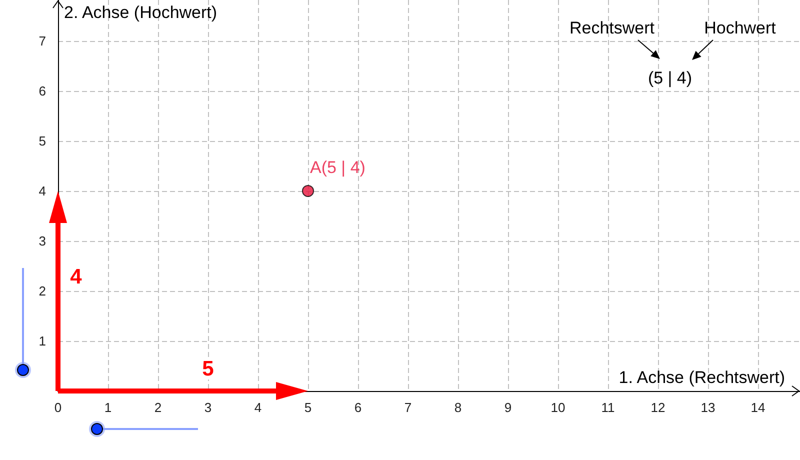  I want to click on x-tick-label: 14, so click(758, 407).